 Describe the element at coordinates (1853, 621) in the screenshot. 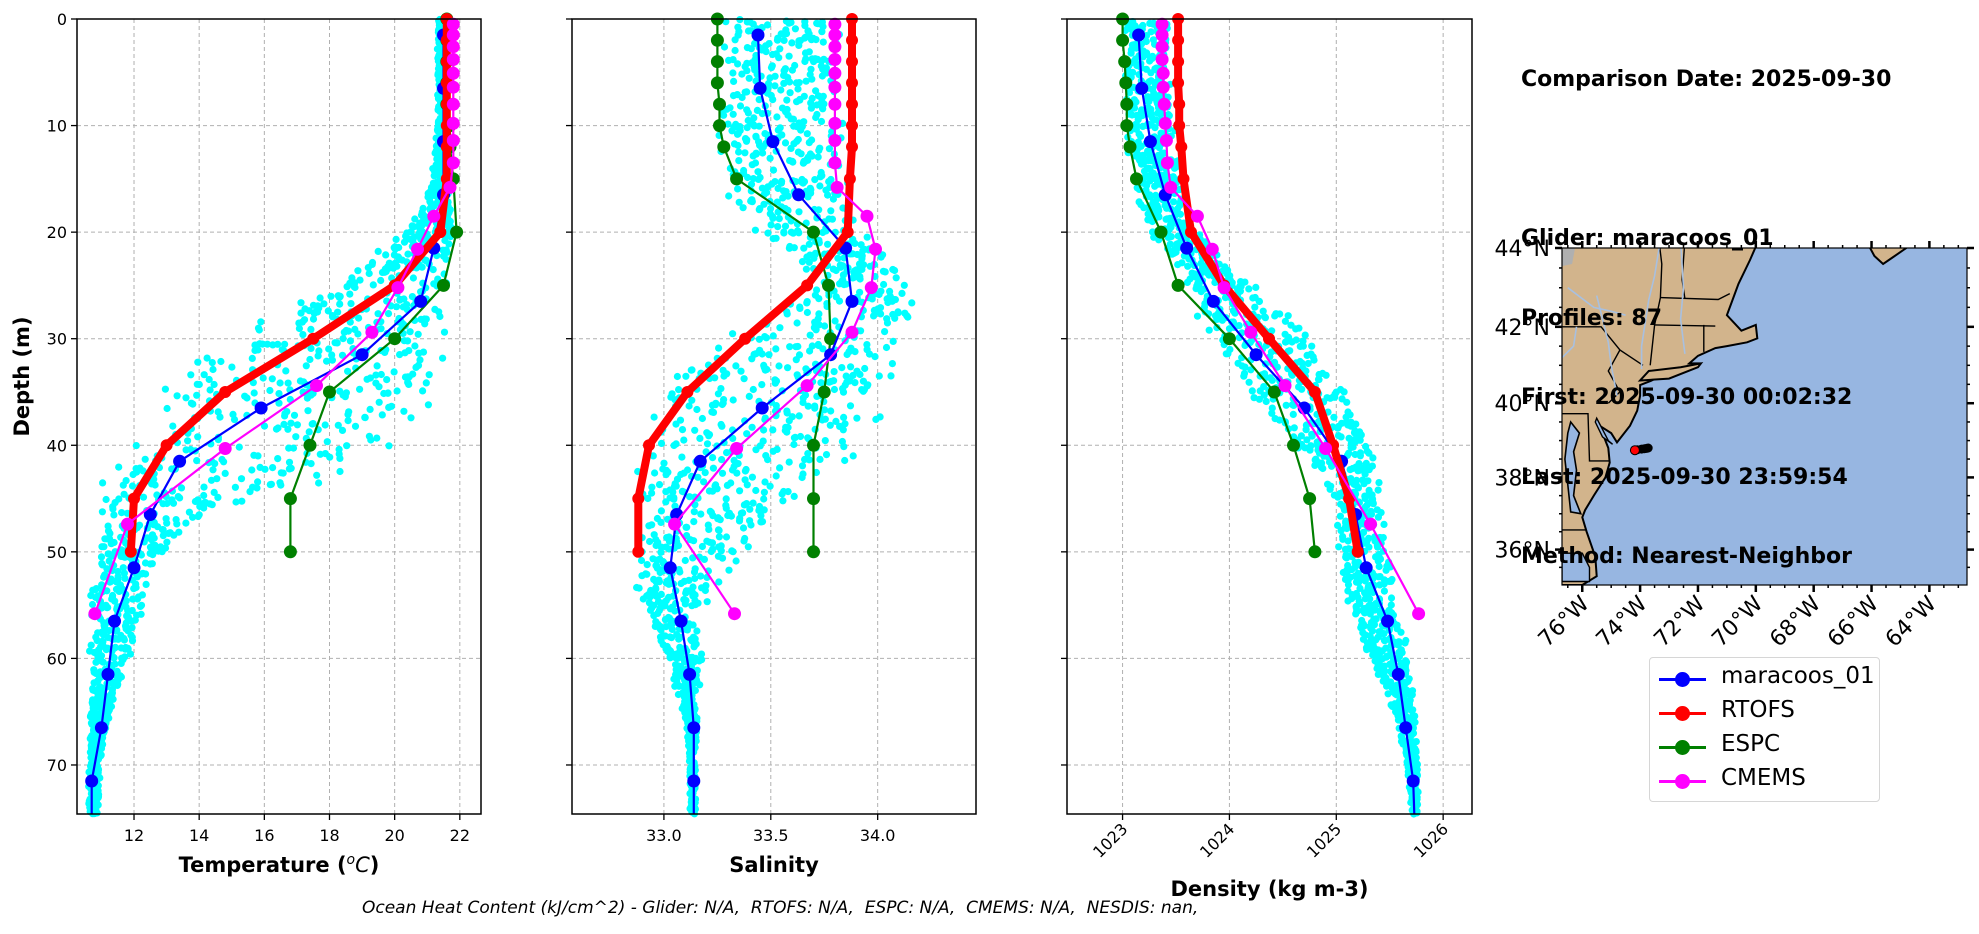

I see `lon-tick-label: 66°W` at that location.